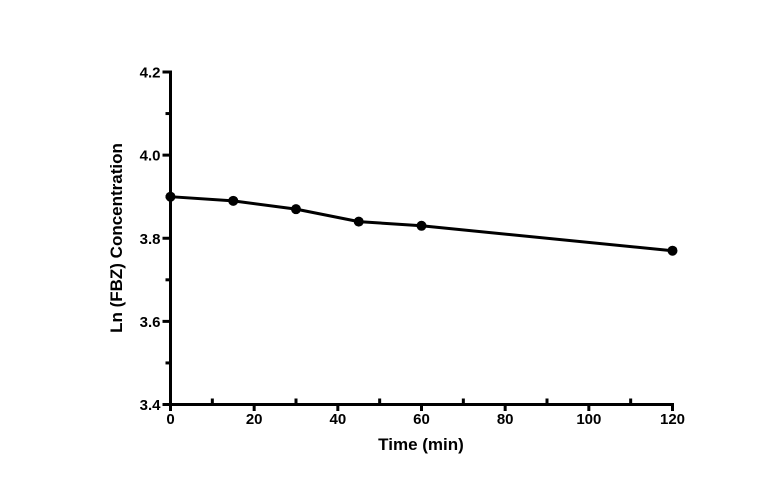  I want to click on x-tick-label: 0, so click(170, 419).